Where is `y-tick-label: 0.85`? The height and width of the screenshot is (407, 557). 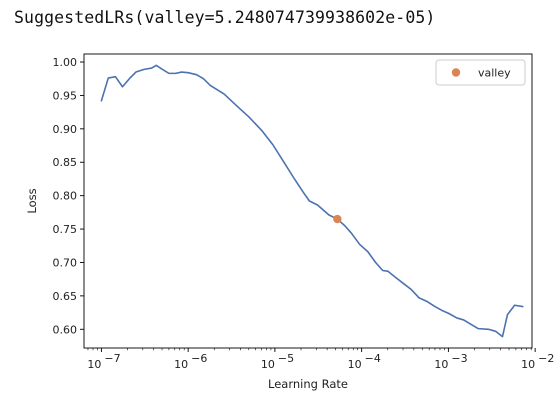 y-tick-label: 0.85 is located at coordinates (65, 162).